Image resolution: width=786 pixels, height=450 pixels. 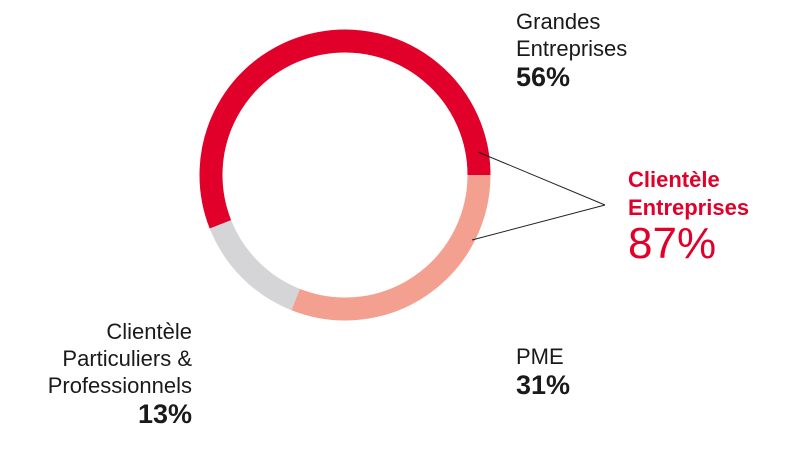 I want to click on slice-name: Clientèle Particuliers & Professionnels, so click(x=119, y=358).